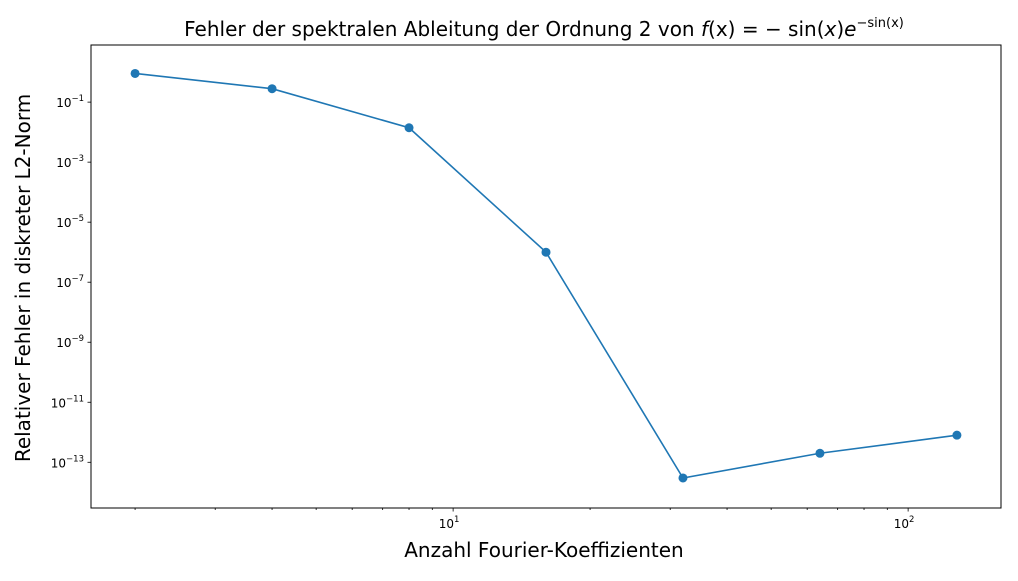 Image resolution: width=1018 pixels, height=581 pixels. Describe the element at coordinates (840, 29) in the screenshot. I see `title-close: )` at that location.